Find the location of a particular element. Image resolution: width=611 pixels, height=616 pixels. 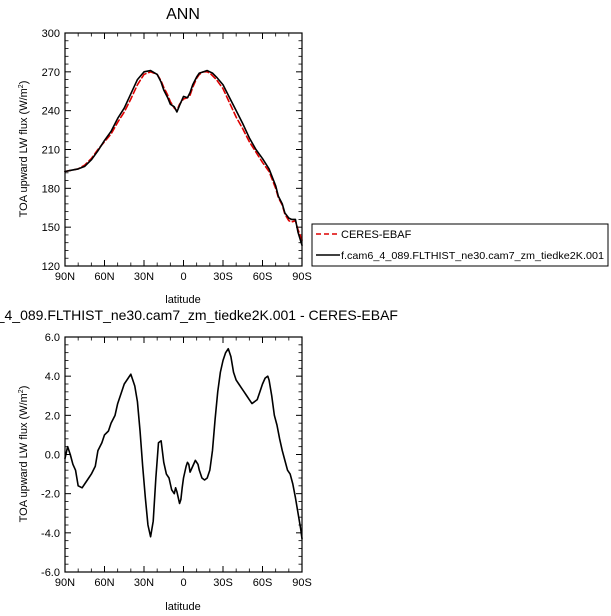

bottom-chart-x-tick-label: 60S is located at coordinates (263, 583).